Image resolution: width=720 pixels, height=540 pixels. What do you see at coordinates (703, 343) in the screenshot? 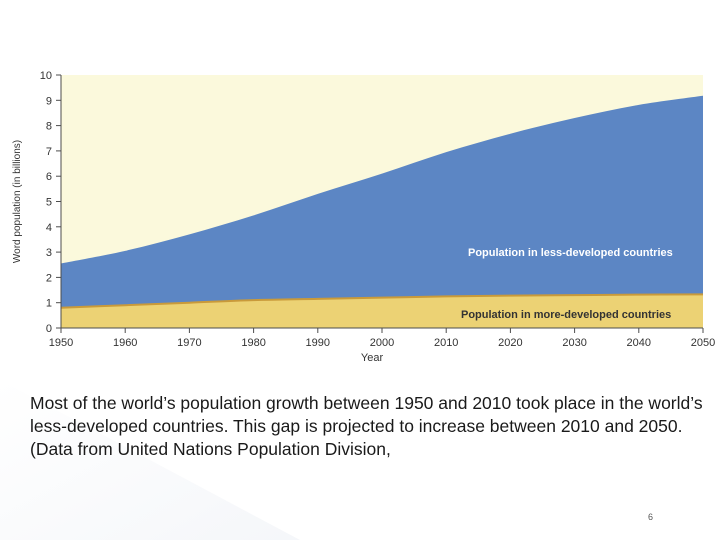
I see `x-tick-label: 2050` at bounding box center [703, 343].